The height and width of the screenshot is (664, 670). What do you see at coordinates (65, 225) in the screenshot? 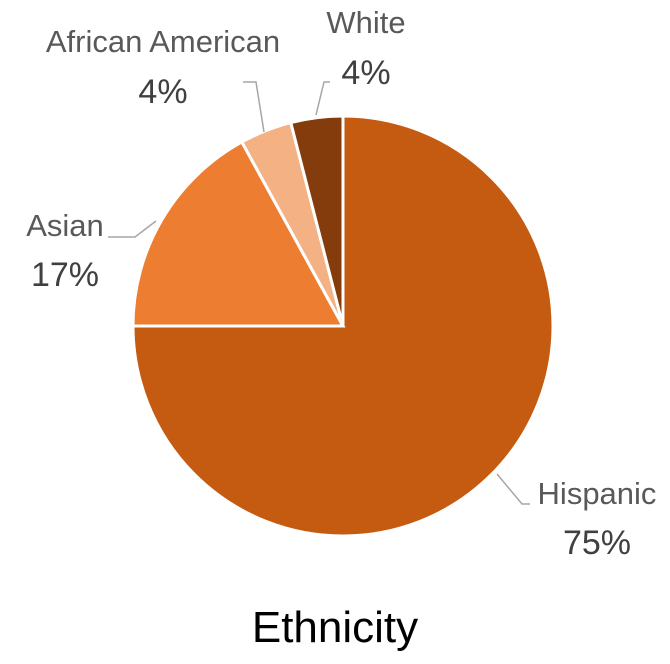
I see `category-label-asian: Asian` at bounding box center [65, 225].